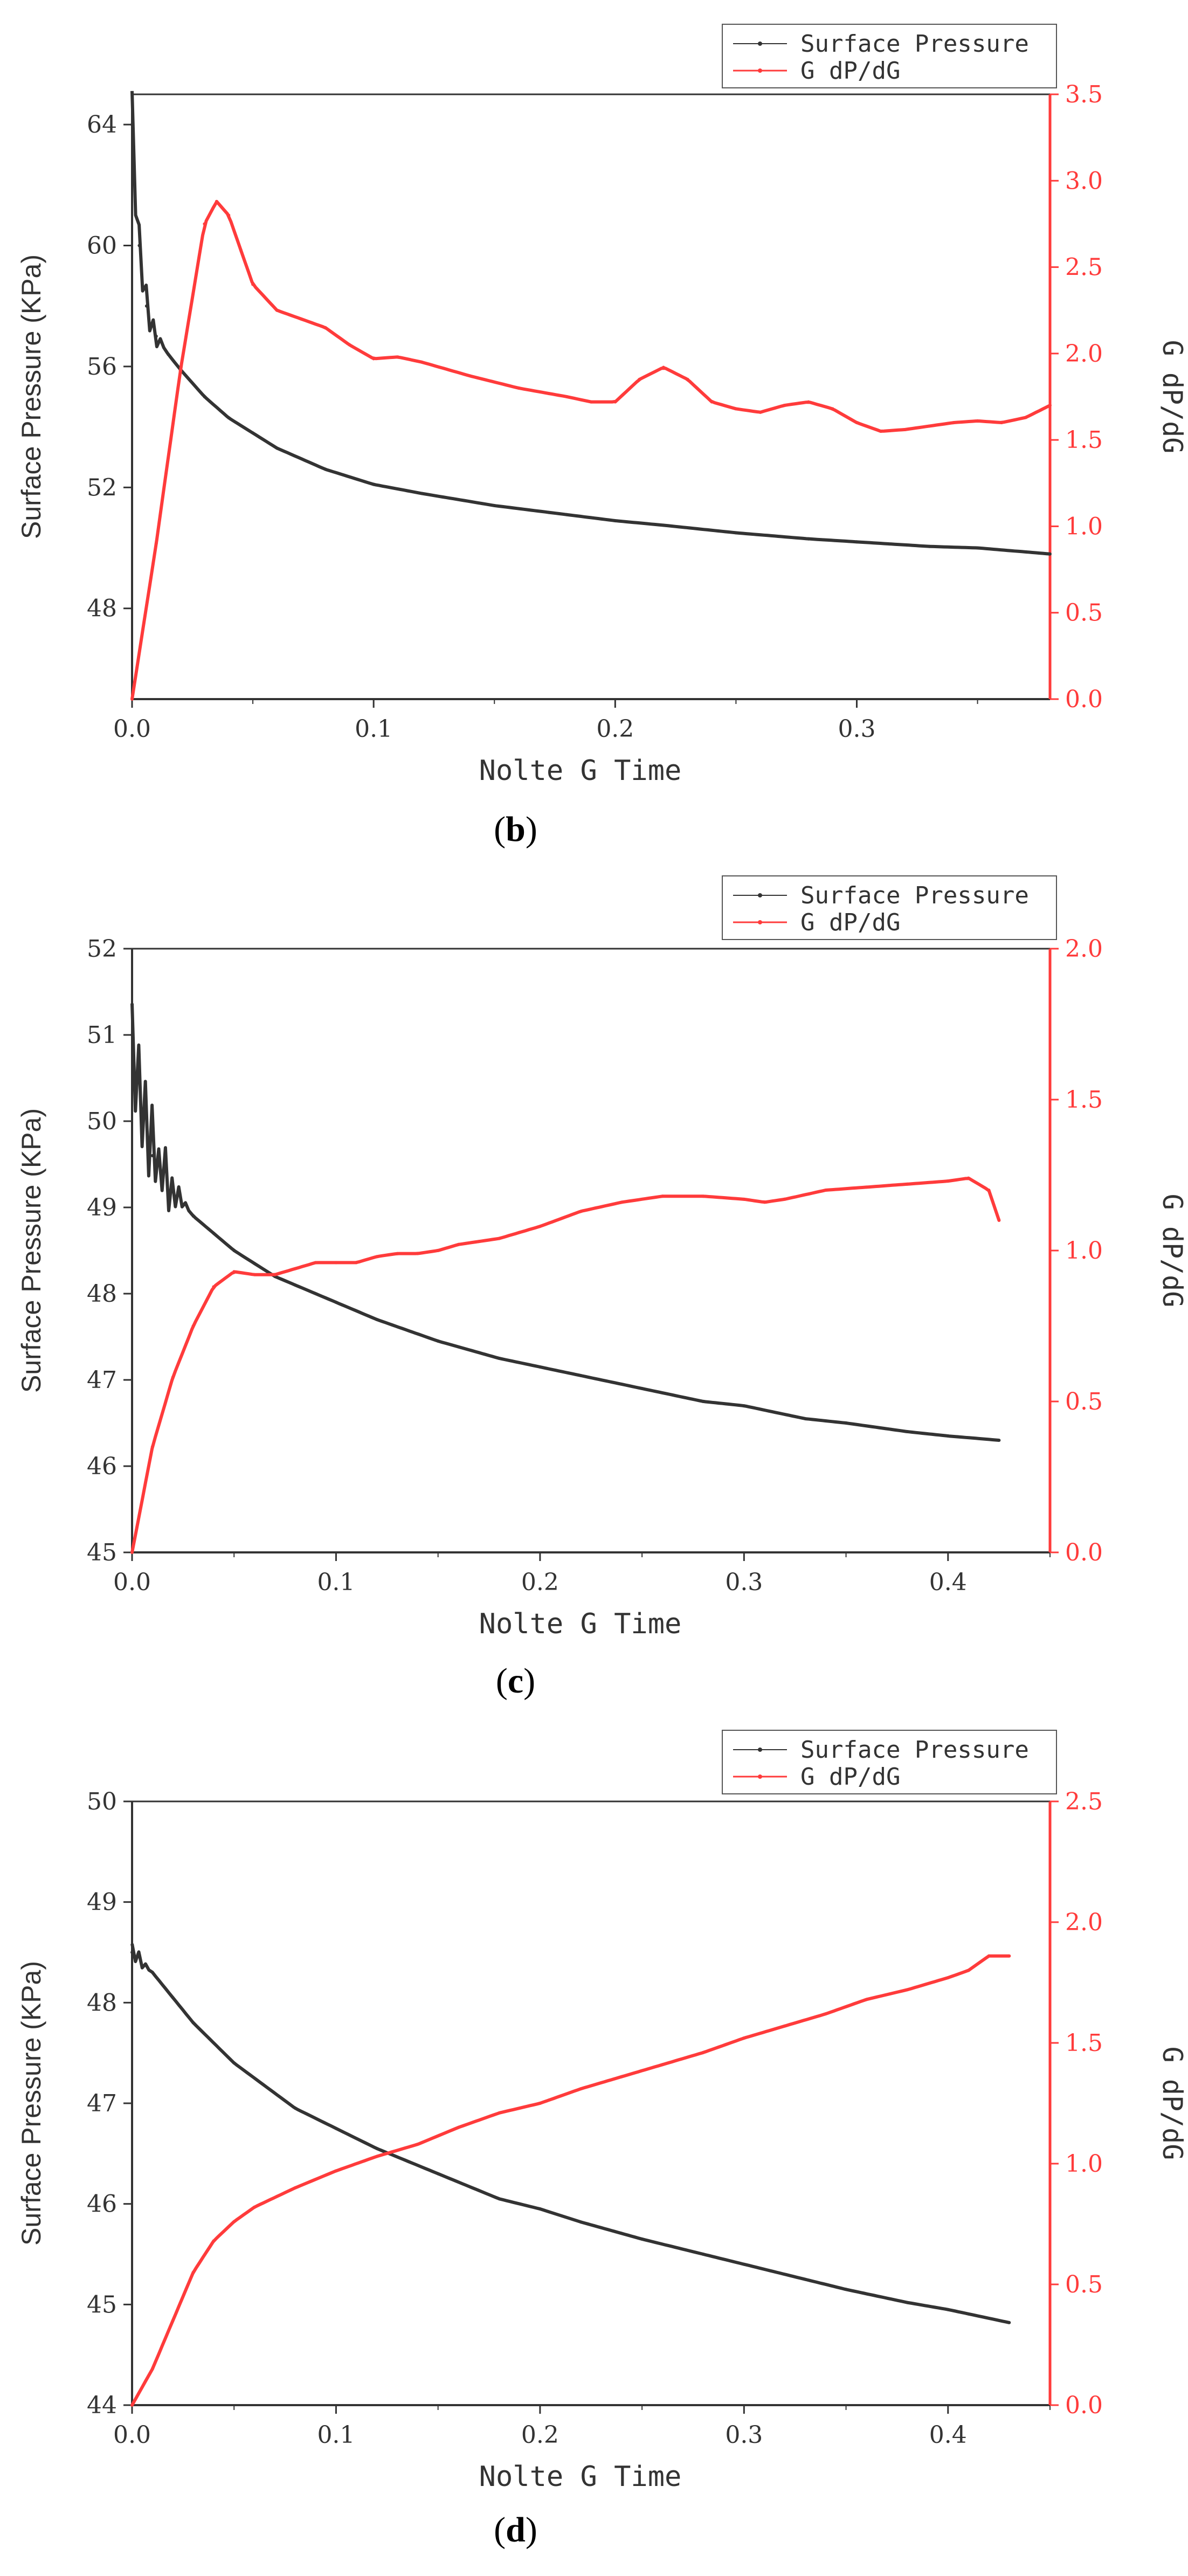 This screenshot has height=2576, width=1188. I want to click on y2-tick-label: 3.0, so click(1084, 181).